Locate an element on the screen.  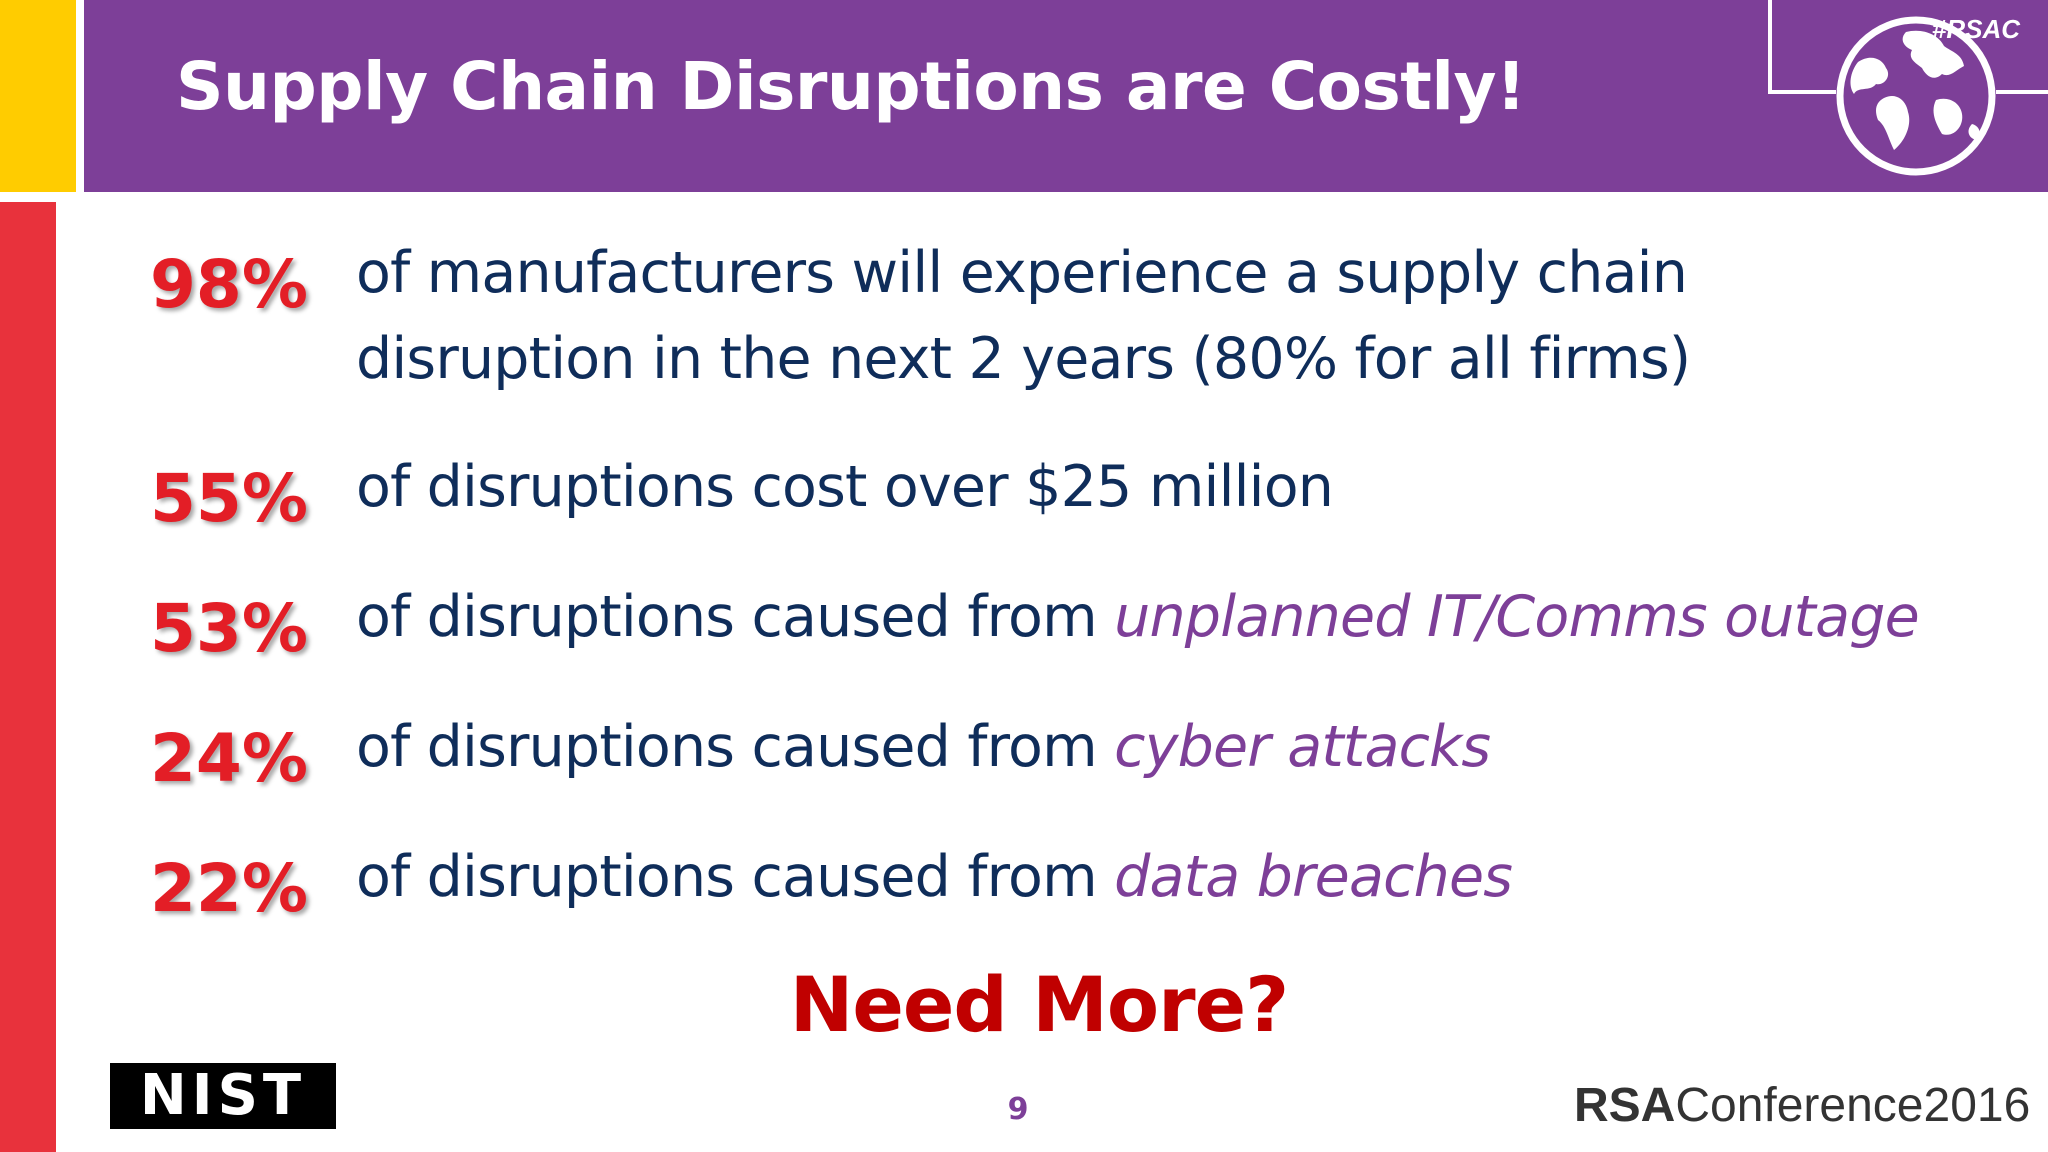
red-accent-bar is located at coordinates (28, 677).